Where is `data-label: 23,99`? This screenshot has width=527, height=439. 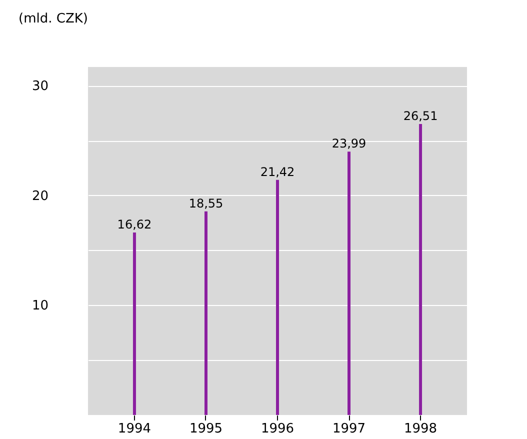
data-label: 23,99 is located at coordinates (349, 143).